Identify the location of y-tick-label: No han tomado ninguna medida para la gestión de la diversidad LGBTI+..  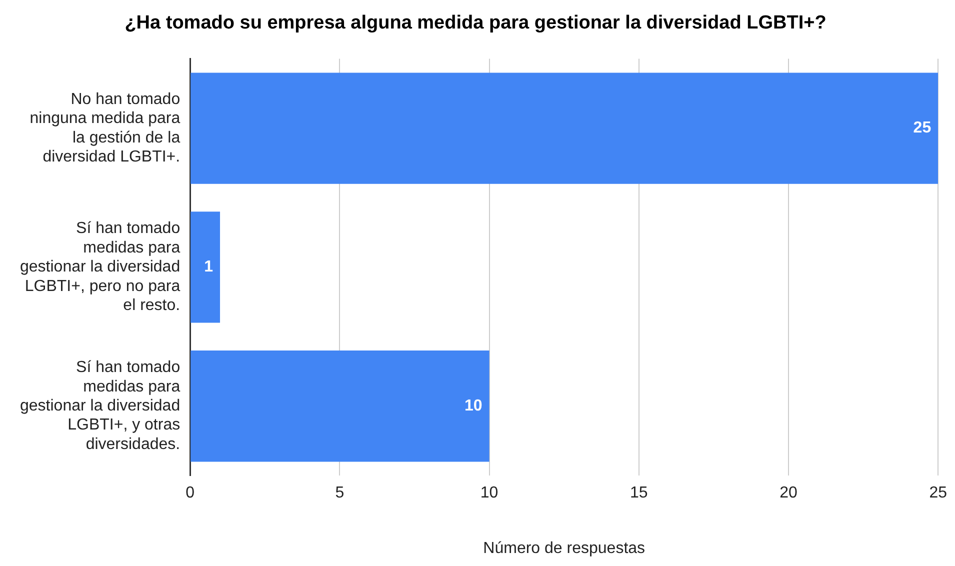
(105, 128).